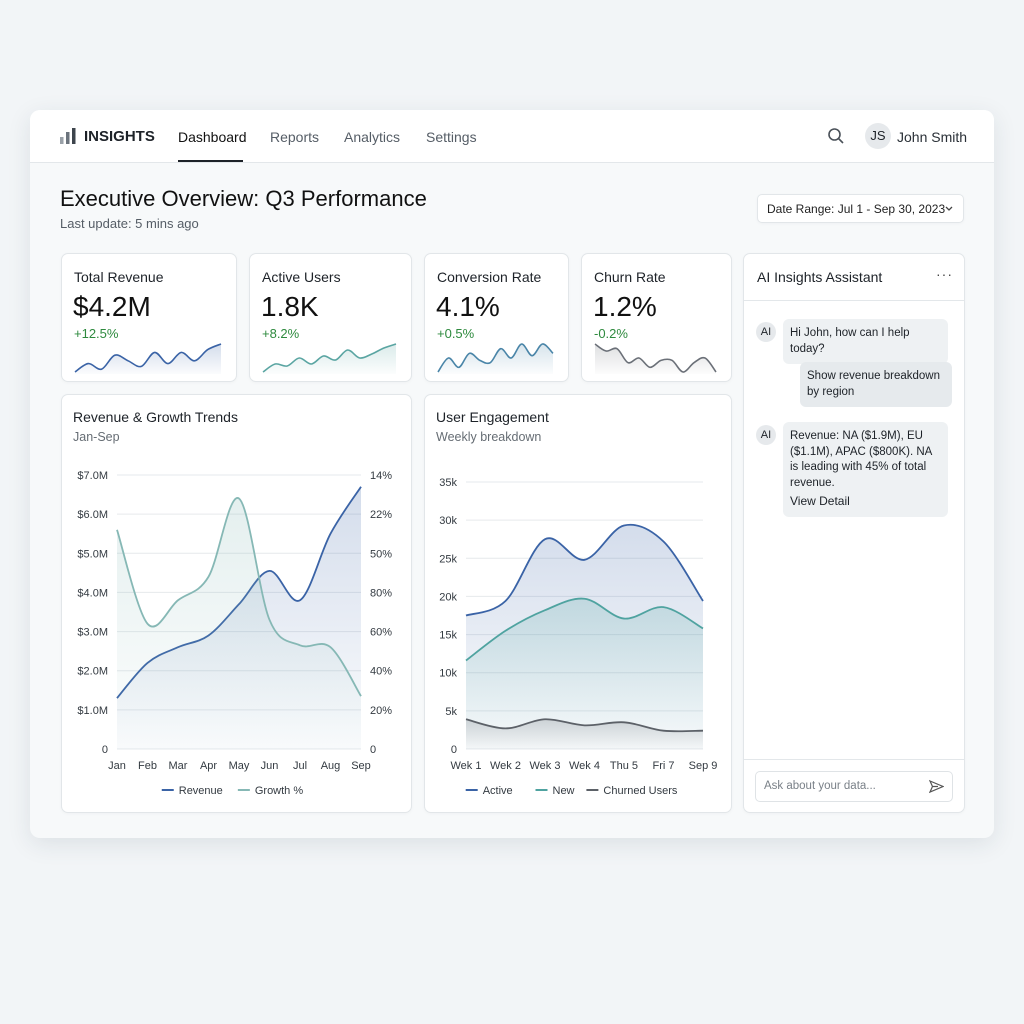  I want to click on kpi-value: 1.8K, so click(290, 306).